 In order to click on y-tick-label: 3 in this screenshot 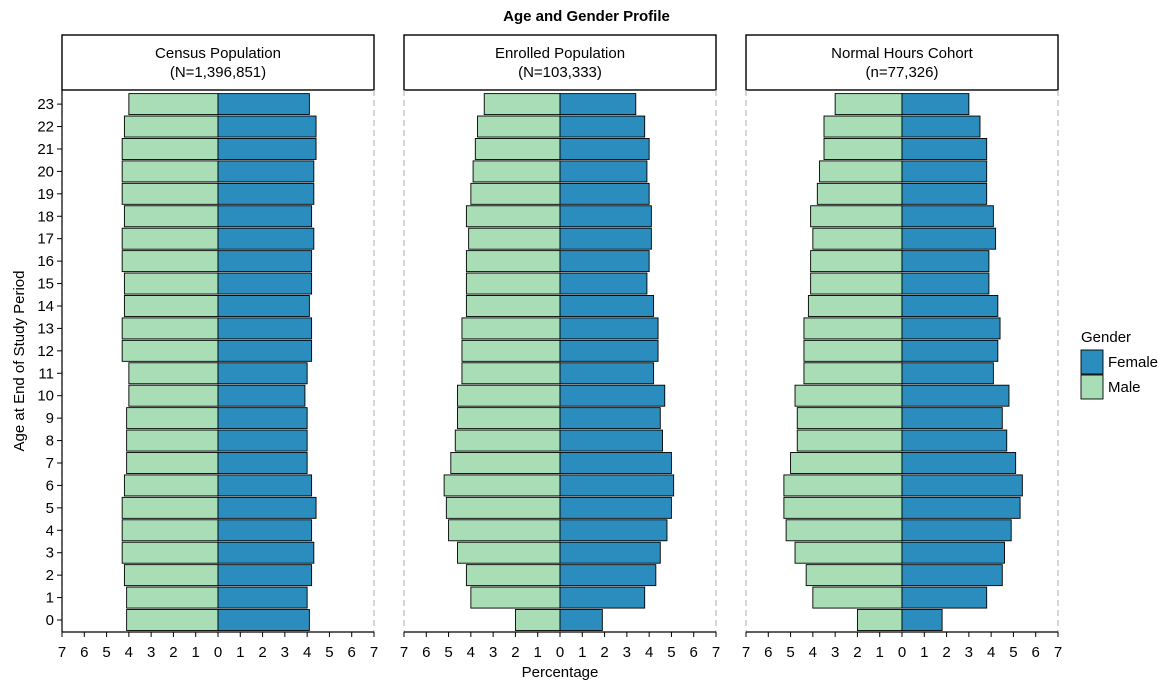, I will do `click(50, 553)`.